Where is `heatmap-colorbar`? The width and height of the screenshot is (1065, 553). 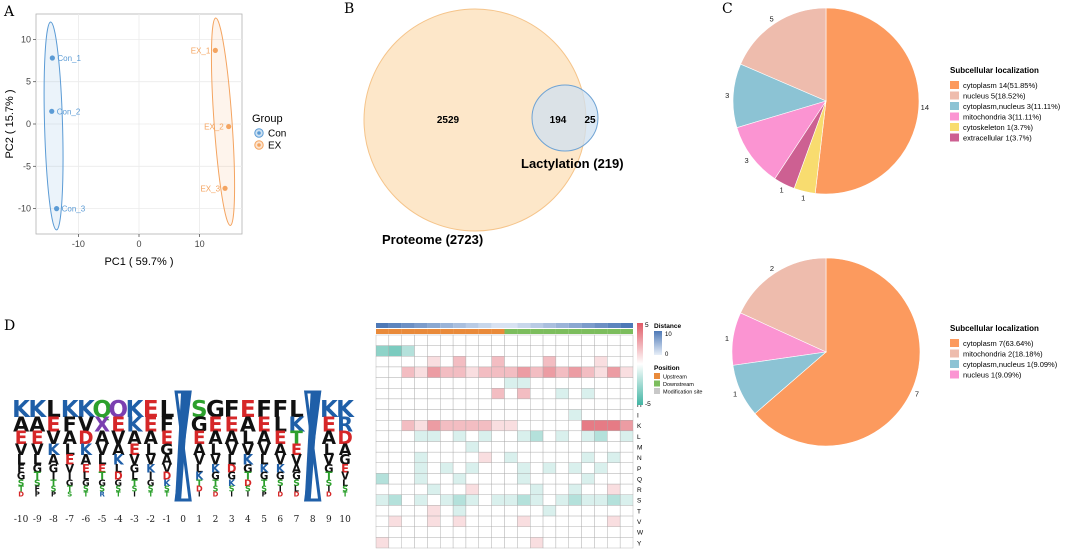
heatmap-colorbar is located at coordinates (640, 364).